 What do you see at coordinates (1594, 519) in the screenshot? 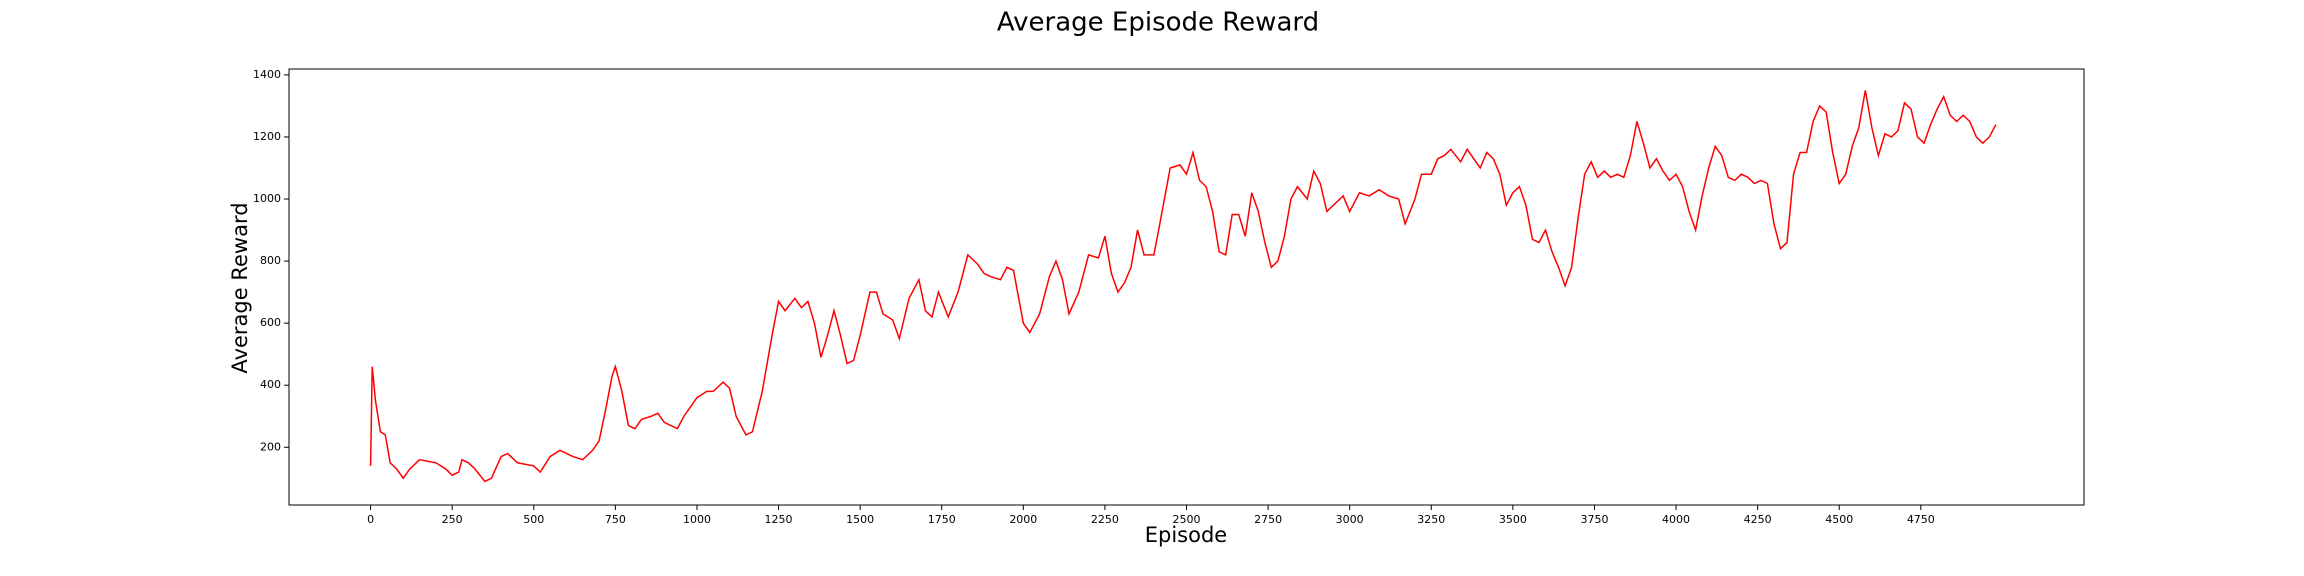
I see `x-tick-label: 3750` at bounding box center [1594, 519].